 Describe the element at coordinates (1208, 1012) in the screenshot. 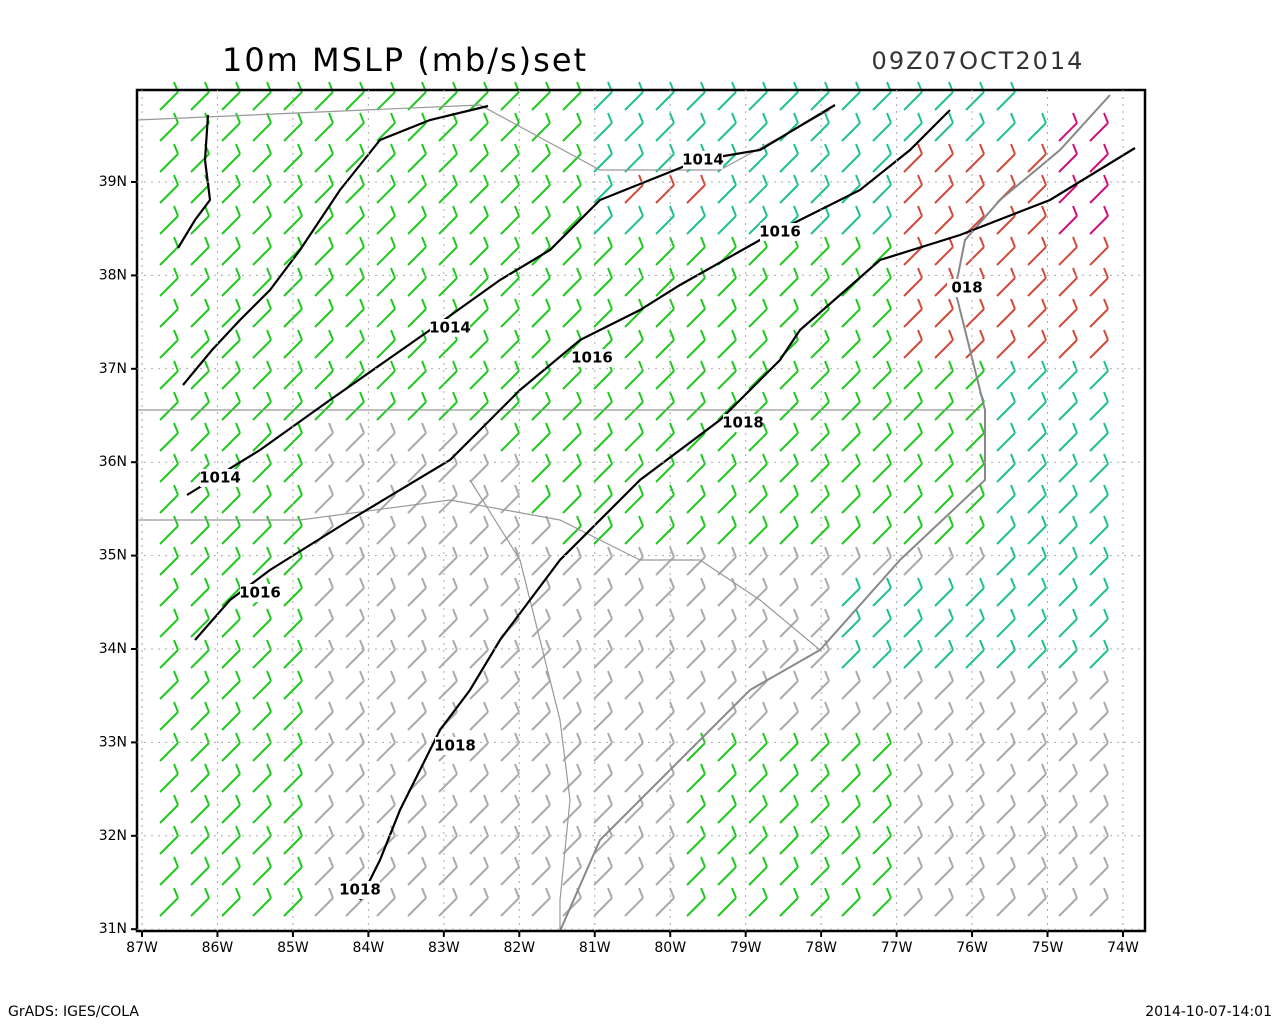

I see `footer-right: 2014-10-07-14:01` at that location.